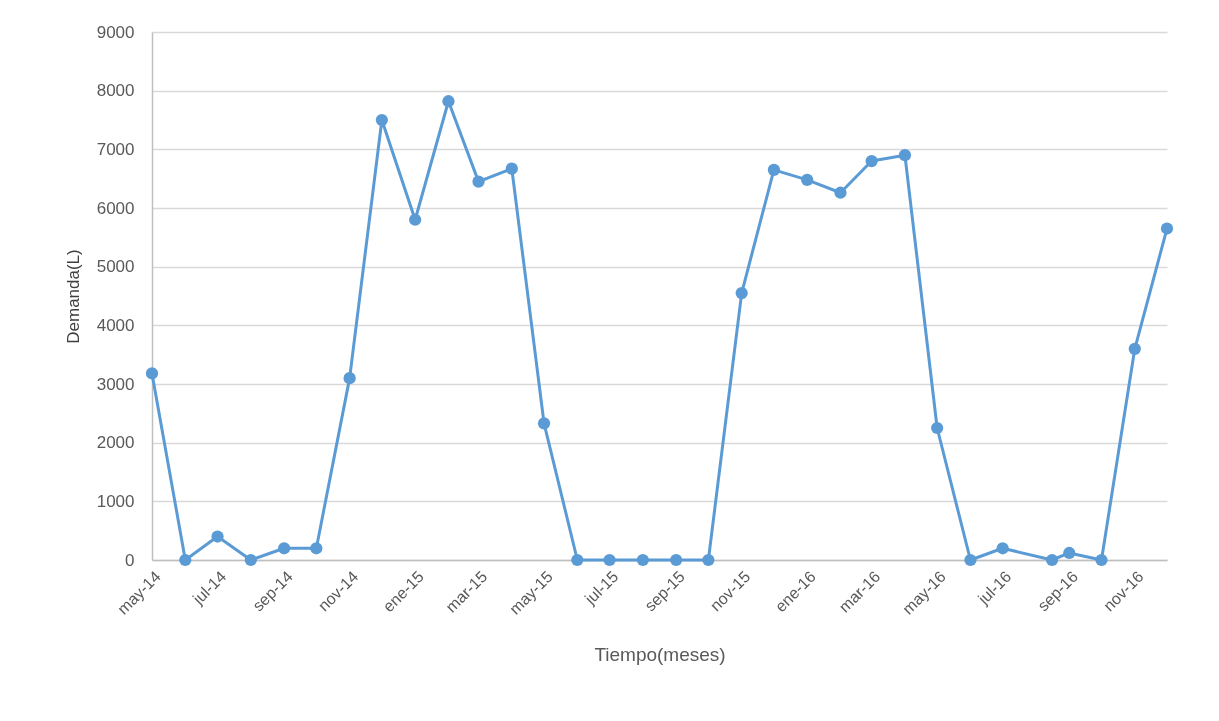 This screenshot has width=1219, height=721. Describe the element at coordinates (130, 560) in the screenshot. I see `y-tick-label: 0` at that location.